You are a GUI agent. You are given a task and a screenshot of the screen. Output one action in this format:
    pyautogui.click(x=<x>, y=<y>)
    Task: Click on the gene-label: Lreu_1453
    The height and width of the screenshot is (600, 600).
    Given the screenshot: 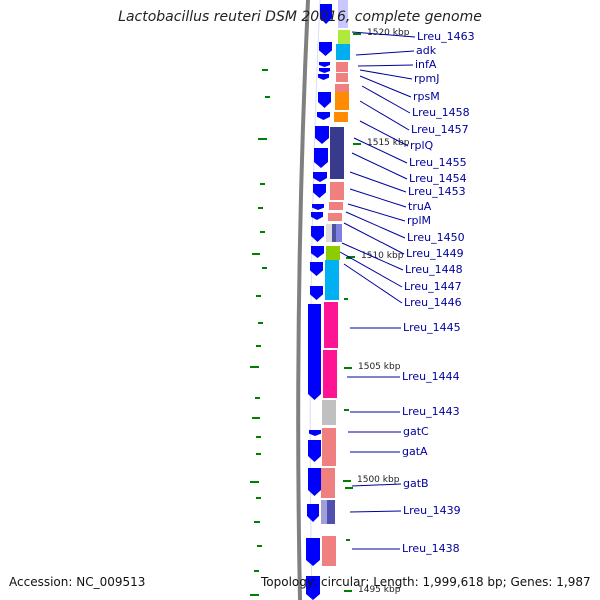 What is the action you would take?
    pyautogui.click(x=437, y=191)
    